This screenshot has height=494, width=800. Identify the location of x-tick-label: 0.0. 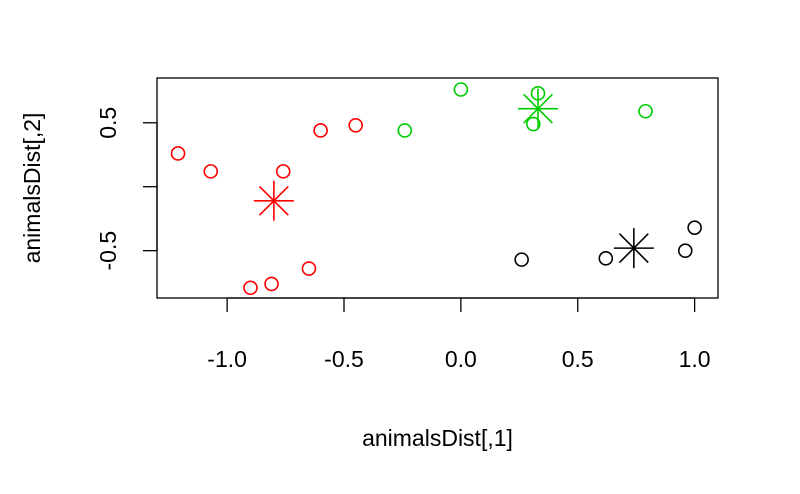
(461, 359).